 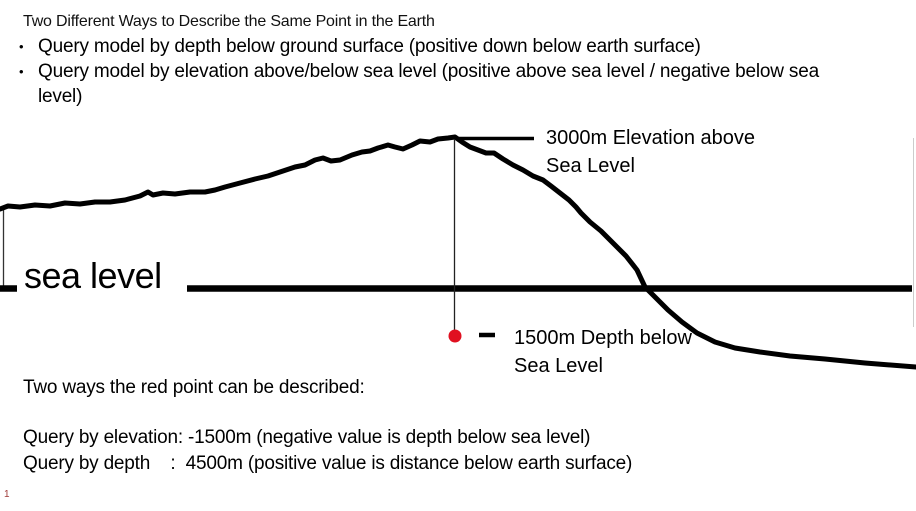 I want to click on peak-annotation-line1: 3000m Elevation above, so click(x=651, y=138).